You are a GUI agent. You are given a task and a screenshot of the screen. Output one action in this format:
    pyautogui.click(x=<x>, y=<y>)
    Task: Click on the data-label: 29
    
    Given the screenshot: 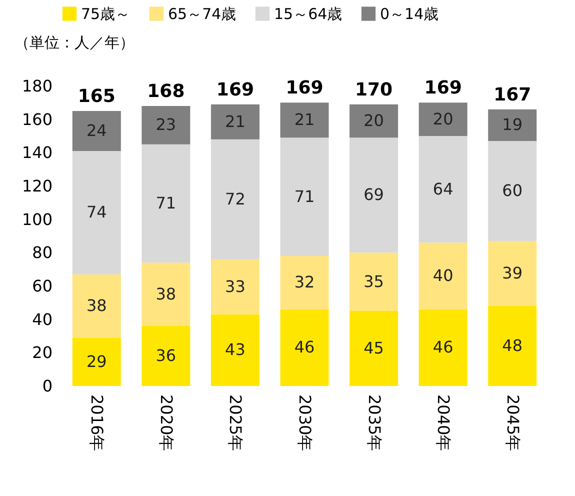 What is the action you would take?
    pyautogui.click(x=96, y=361)
    